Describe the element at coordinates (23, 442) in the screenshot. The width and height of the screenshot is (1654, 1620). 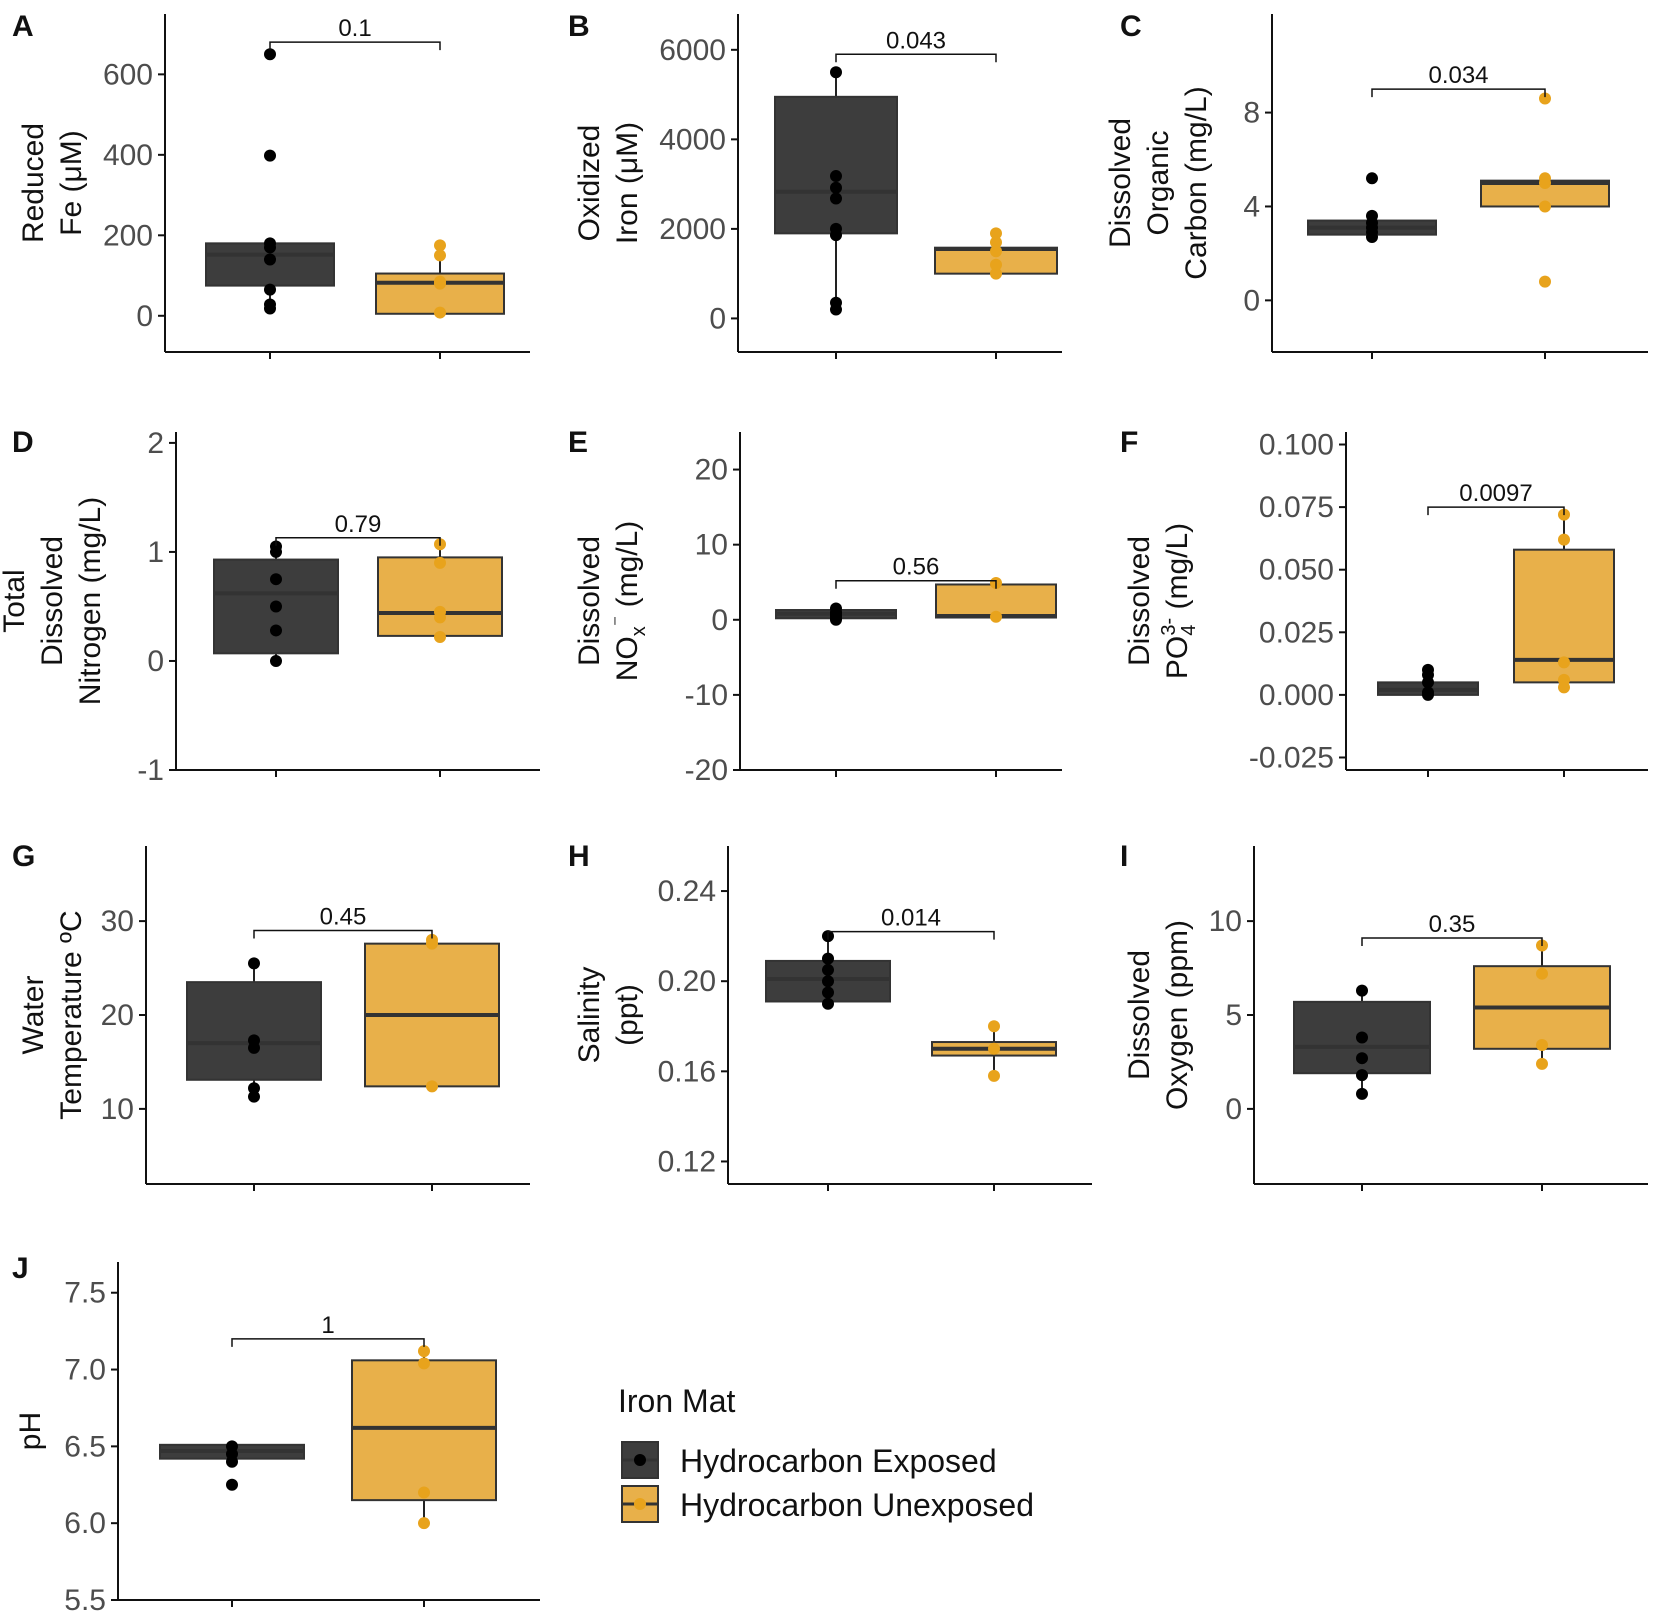
I see `panel-letter: D` at that location.